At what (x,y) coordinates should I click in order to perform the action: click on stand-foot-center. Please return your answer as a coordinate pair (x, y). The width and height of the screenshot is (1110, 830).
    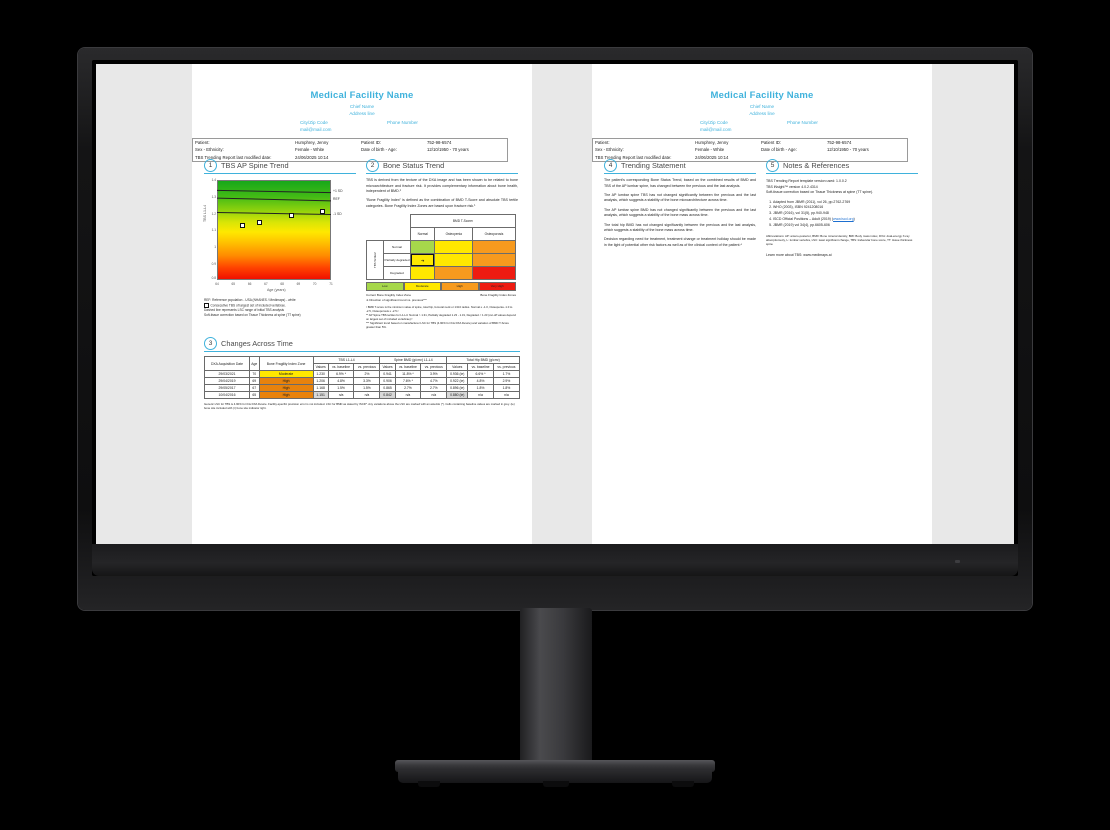
    Looking at the image, I should click on (556, 784).